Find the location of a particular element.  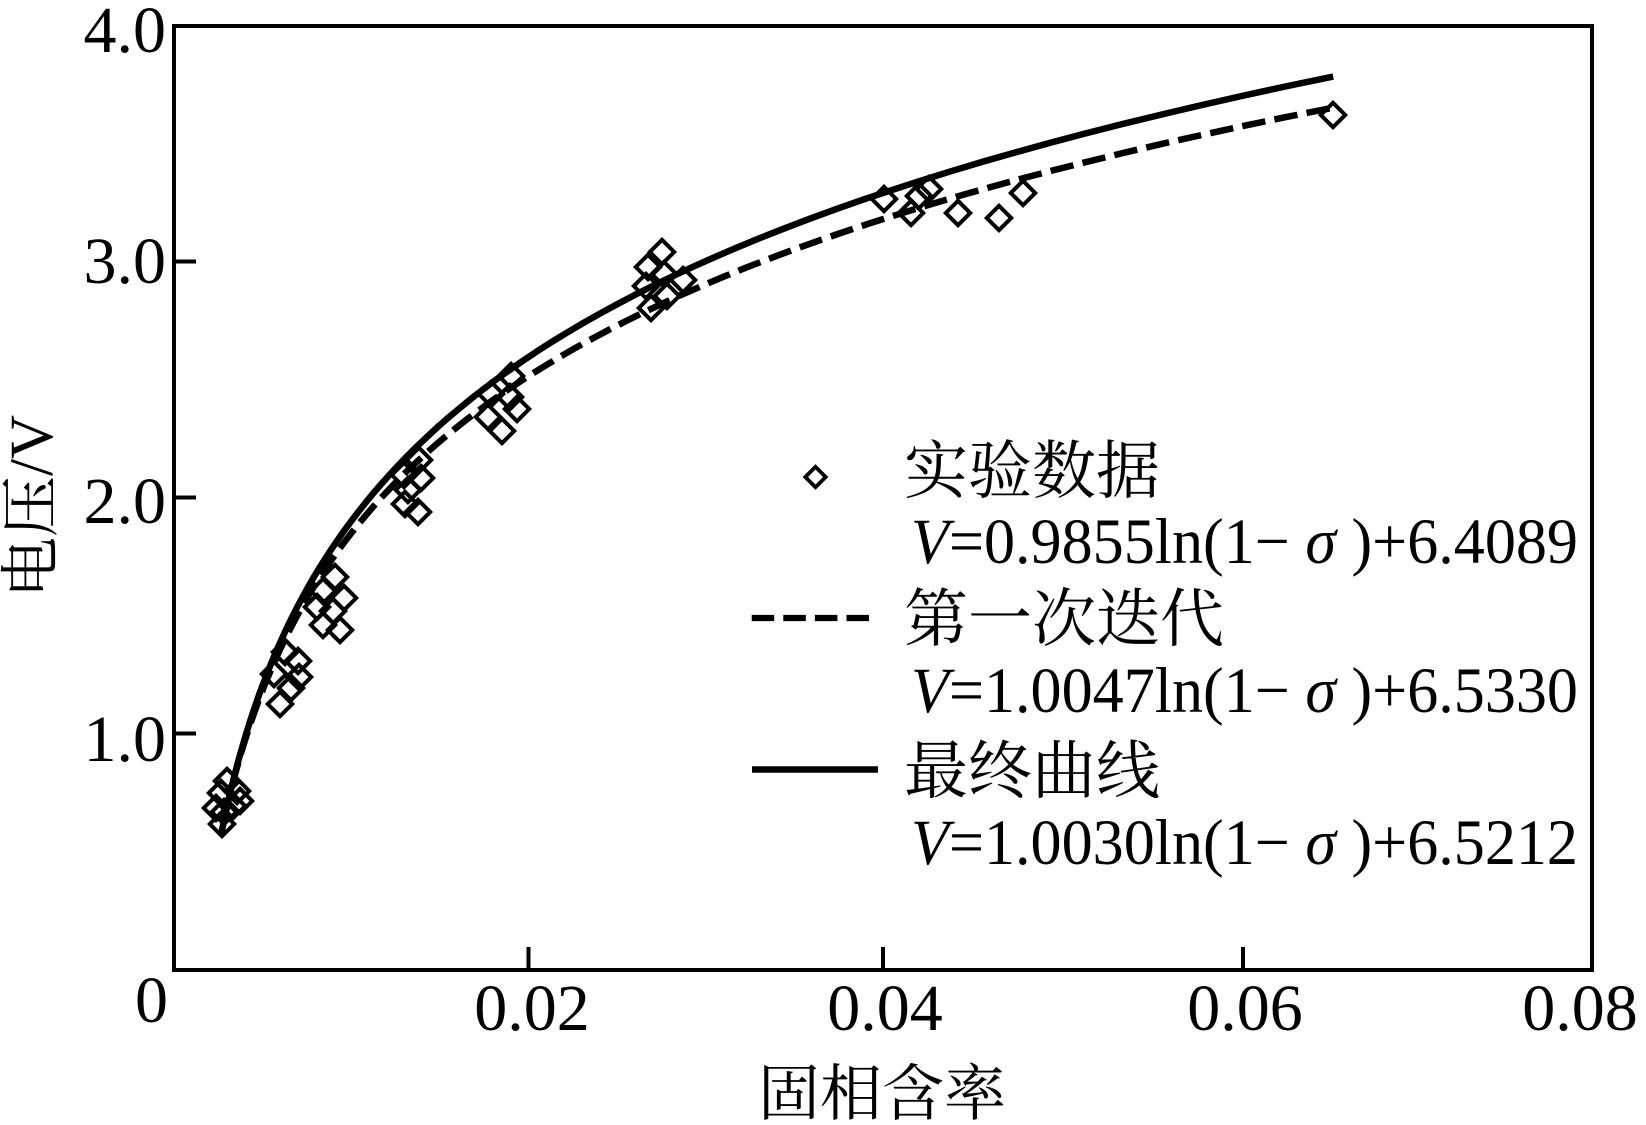

svg-text: V=1.0047ln(1− σ )+6.5330 is located at coordinates (1244, 691).